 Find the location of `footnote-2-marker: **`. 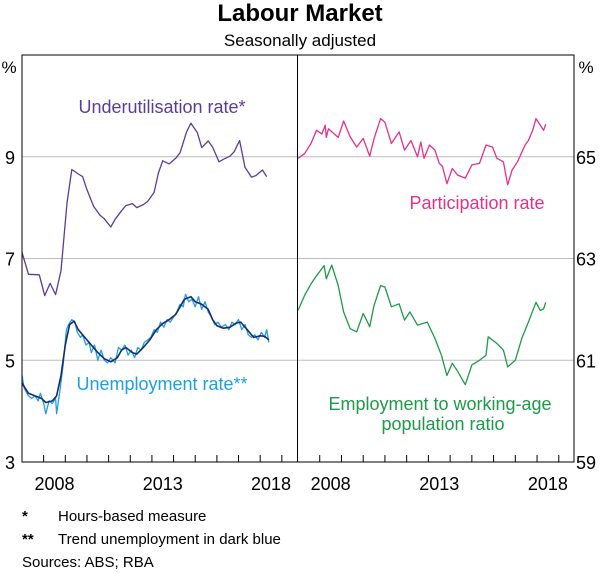

footnote-2-marker: ** is located at coordinates (28, 539).